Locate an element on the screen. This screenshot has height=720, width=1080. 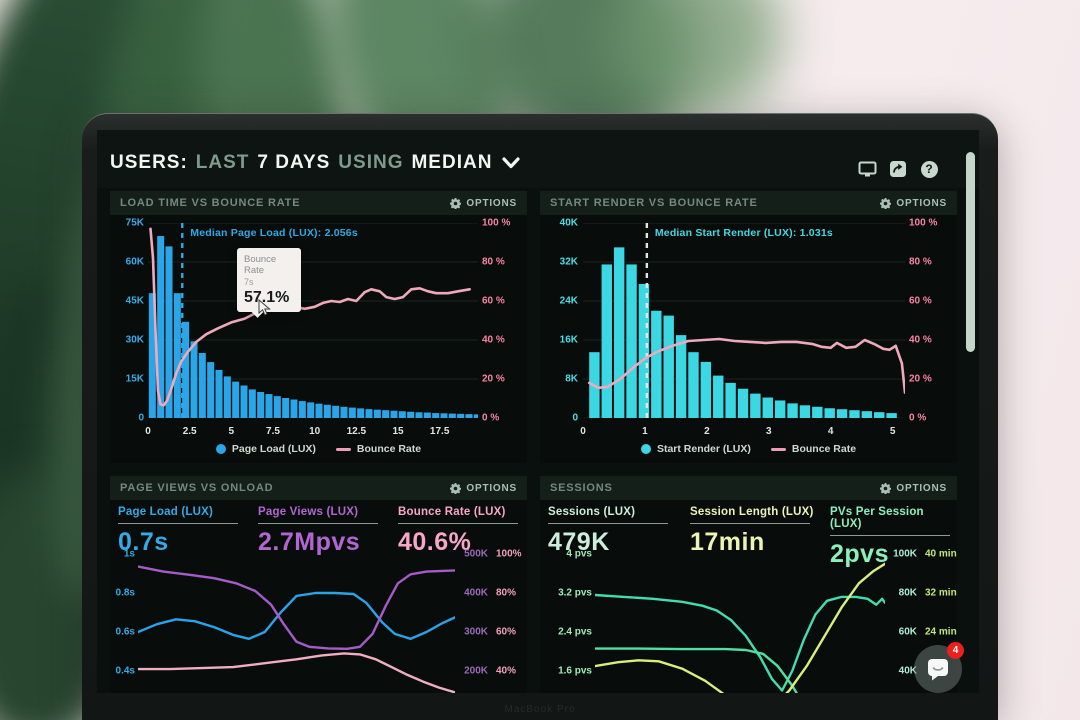
help-icon: ? is located at coordinates (929, 169).